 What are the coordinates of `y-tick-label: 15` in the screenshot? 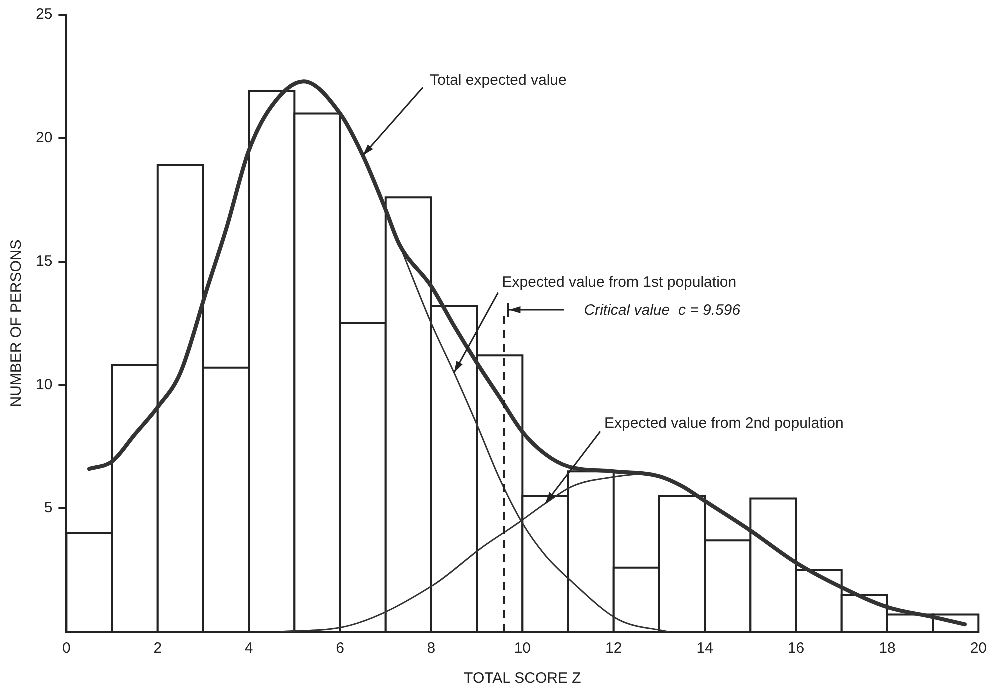 It's located at (44, 261).